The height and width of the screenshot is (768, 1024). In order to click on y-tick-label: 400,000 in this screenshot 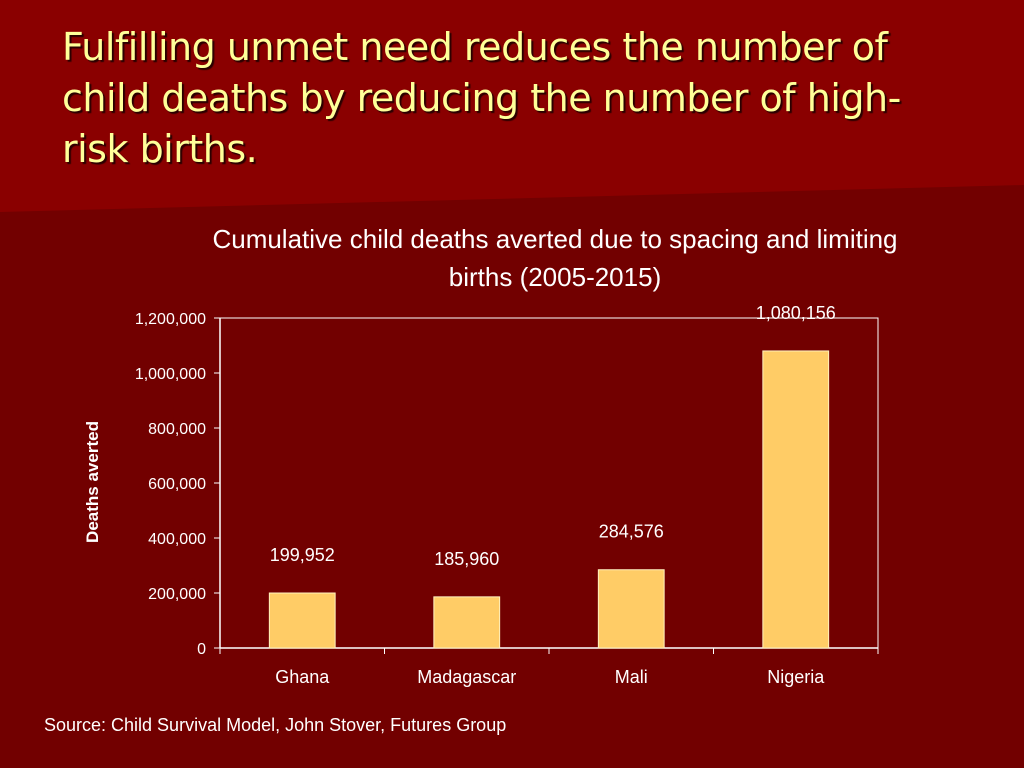, I will do `click(177, 539)`.